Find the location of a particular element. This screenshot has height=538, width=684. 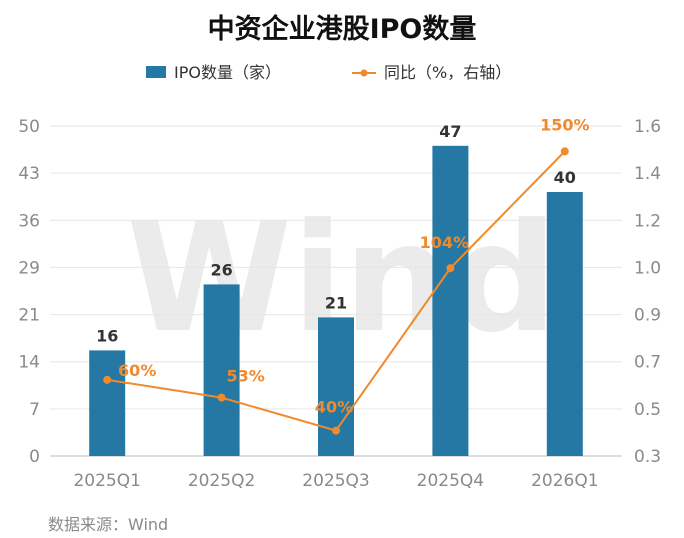

left-axis-tick-label: 14 is located at coordinates (29, 363).